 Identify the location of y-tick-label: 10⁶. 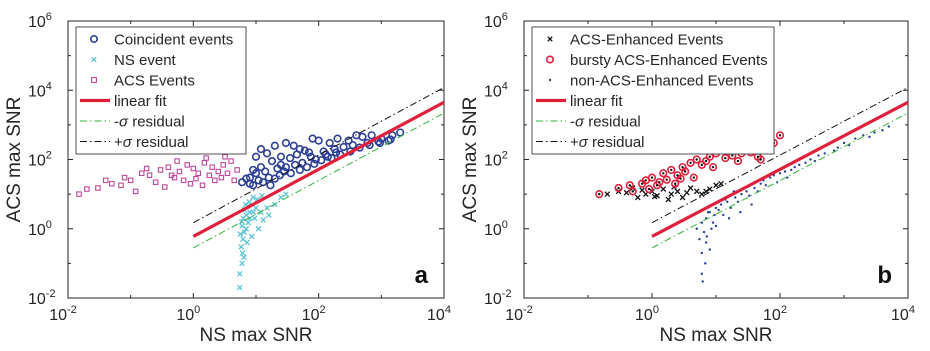
(40, 21).